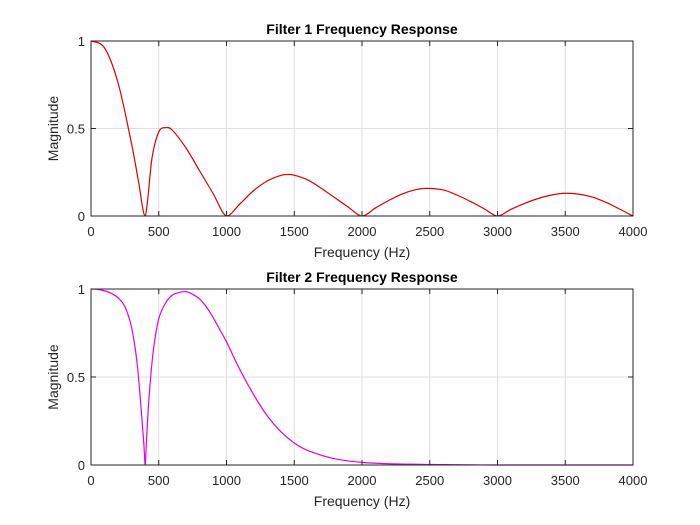 The width and height of the screenshot is (700, 525). I want to click on subplot-2-title: Filter 2 Frequency Response, so click(362, 277).